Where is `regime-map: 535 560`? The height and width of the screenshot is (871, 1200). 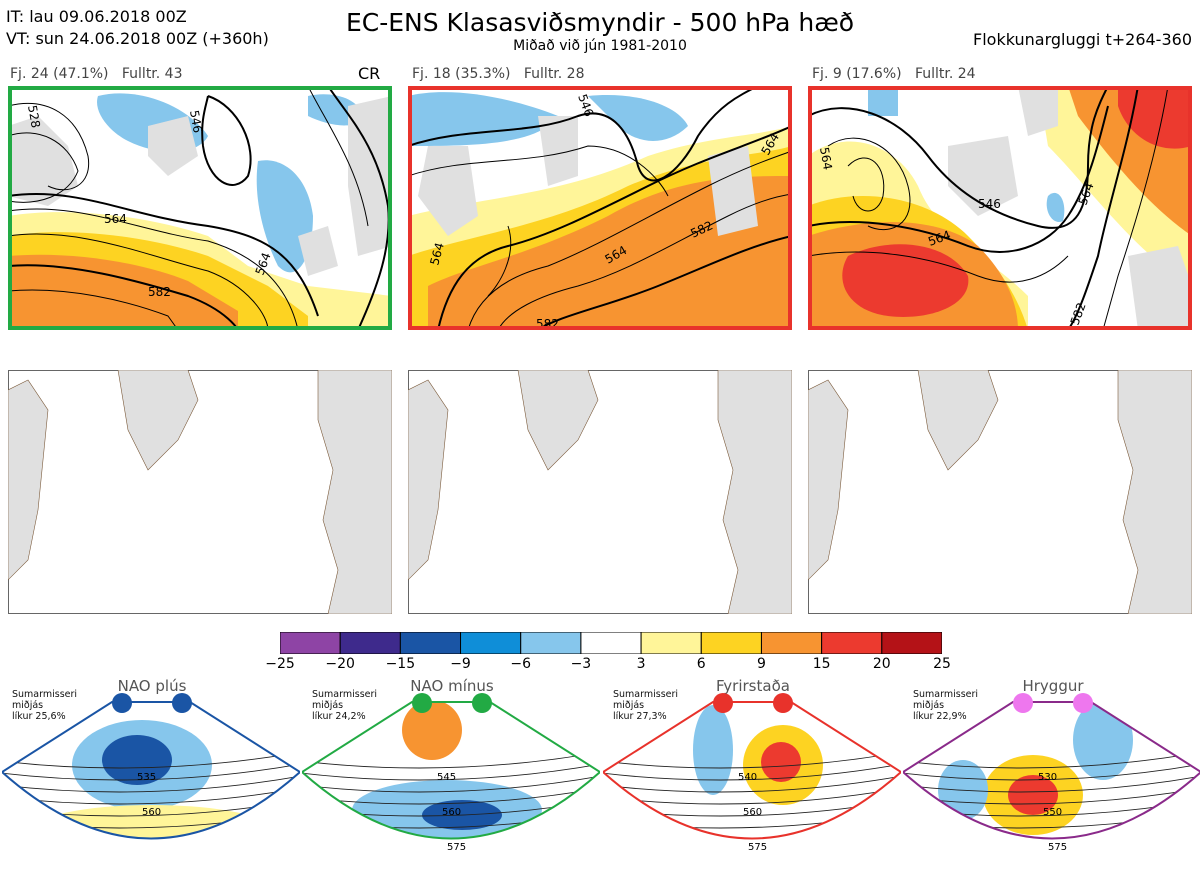
regime-map: 535 560 is located at coordinates (151, 778).